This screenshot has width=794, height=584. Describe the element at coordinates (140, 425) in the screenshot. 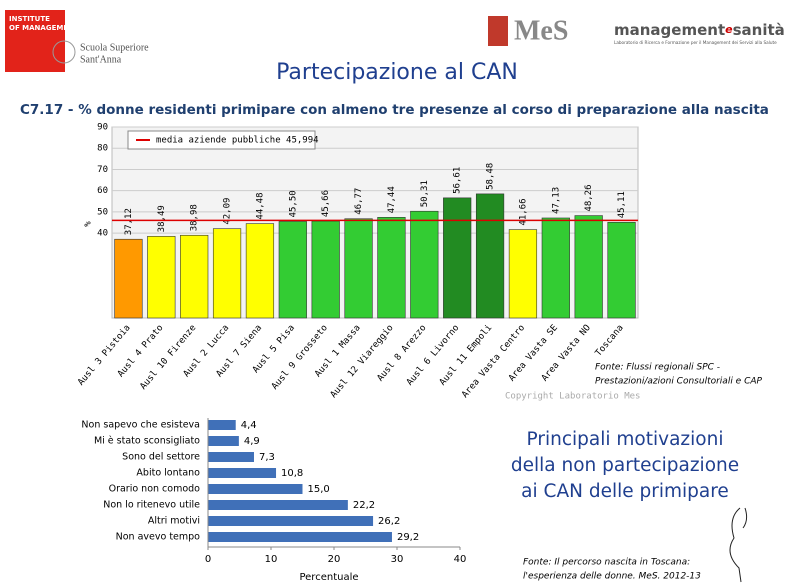

I see `y-tick-label: Non sapevo che esisteva` at that location.